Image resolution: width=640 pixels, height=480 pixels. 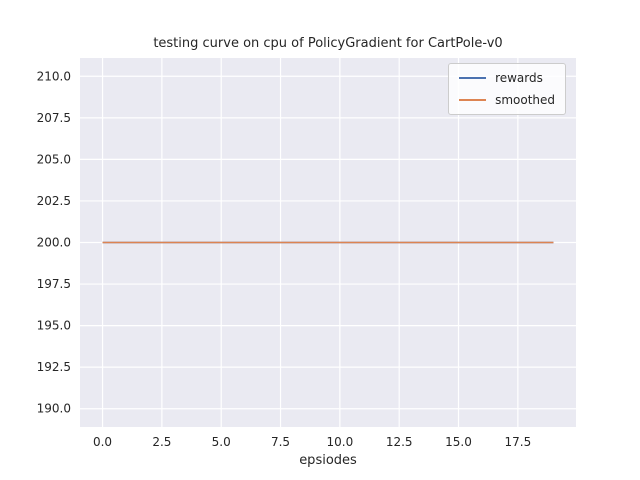 I want to click on y-tick-label: 202.5, so click(x=54, y=201).